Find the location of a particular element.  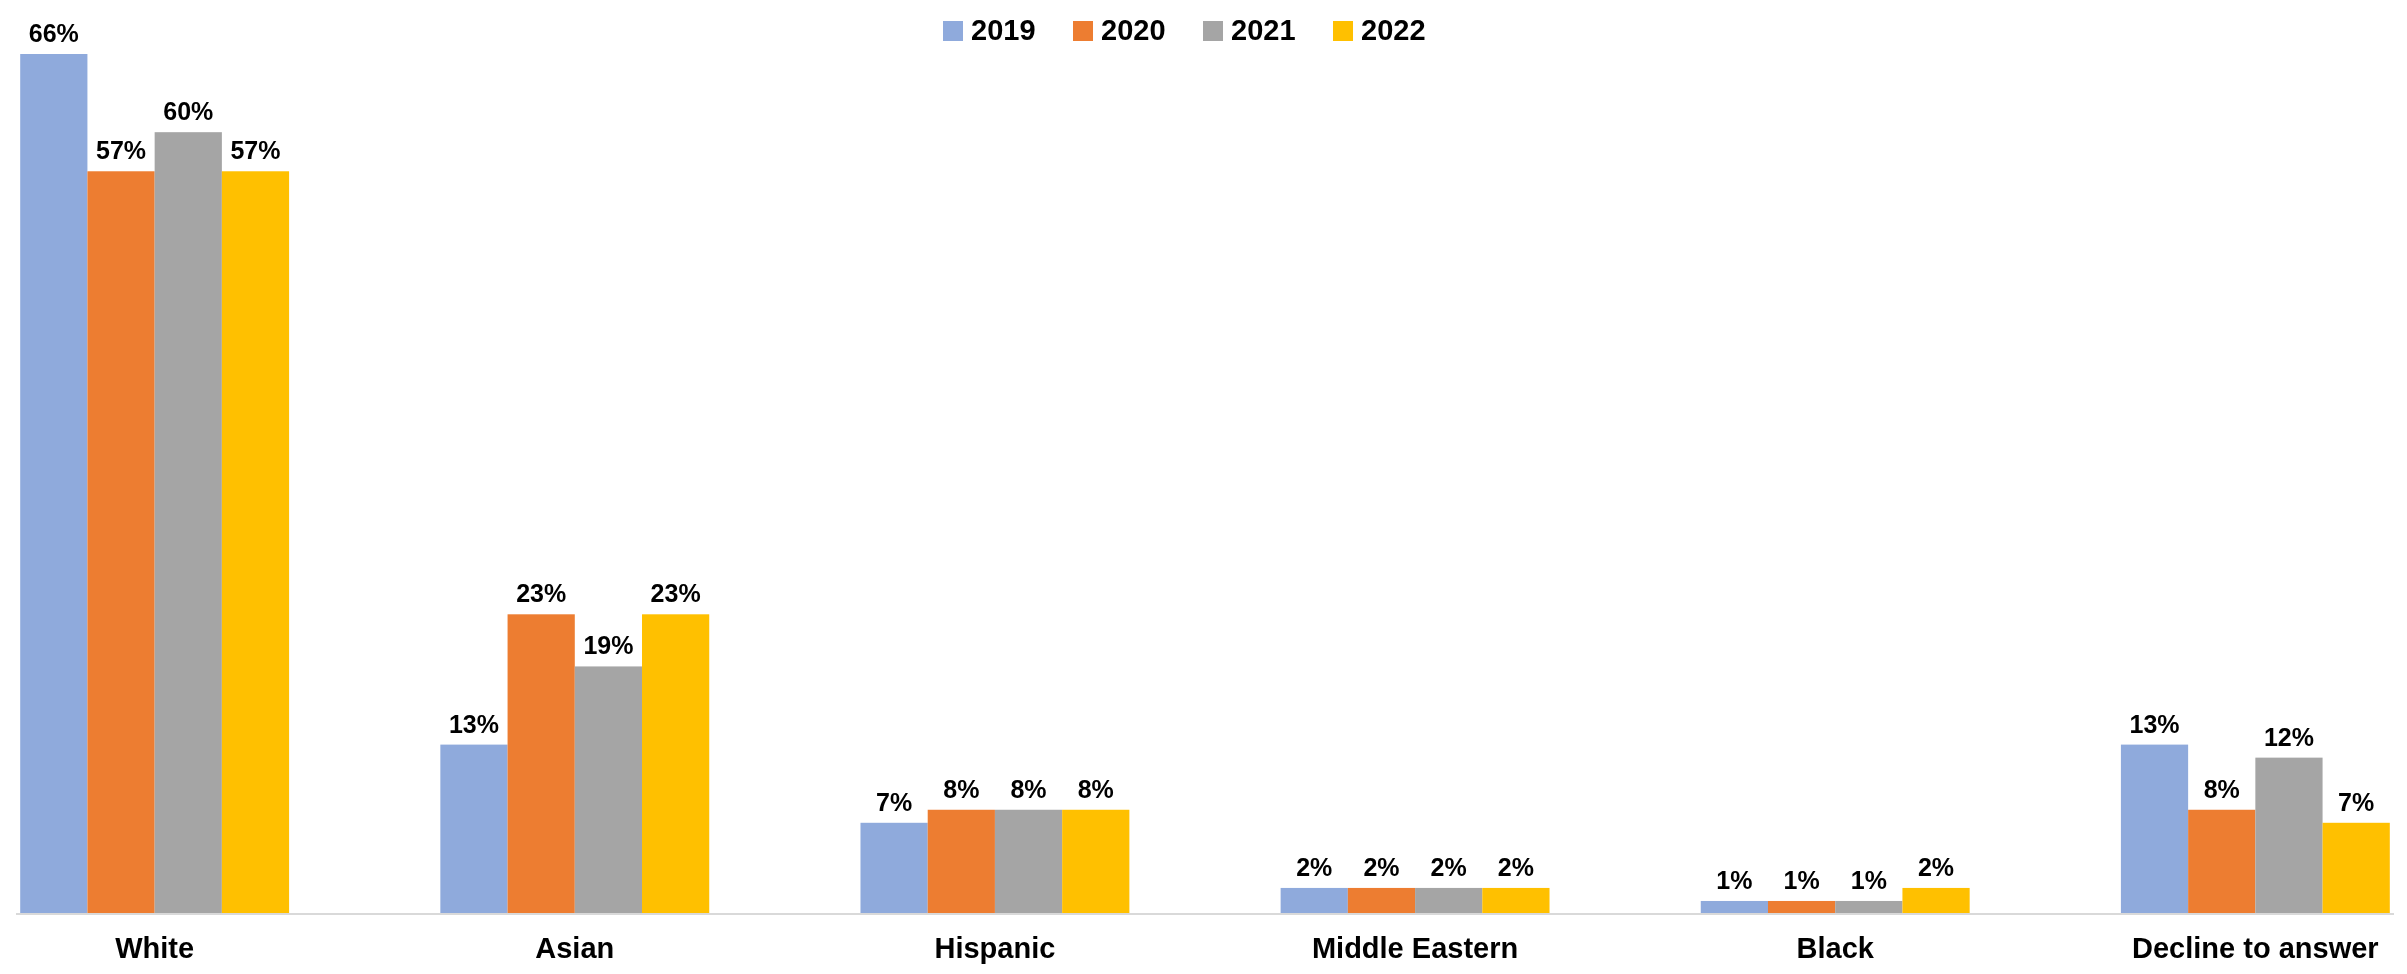

x-tick-label: White is located at coordinates (155, 948).